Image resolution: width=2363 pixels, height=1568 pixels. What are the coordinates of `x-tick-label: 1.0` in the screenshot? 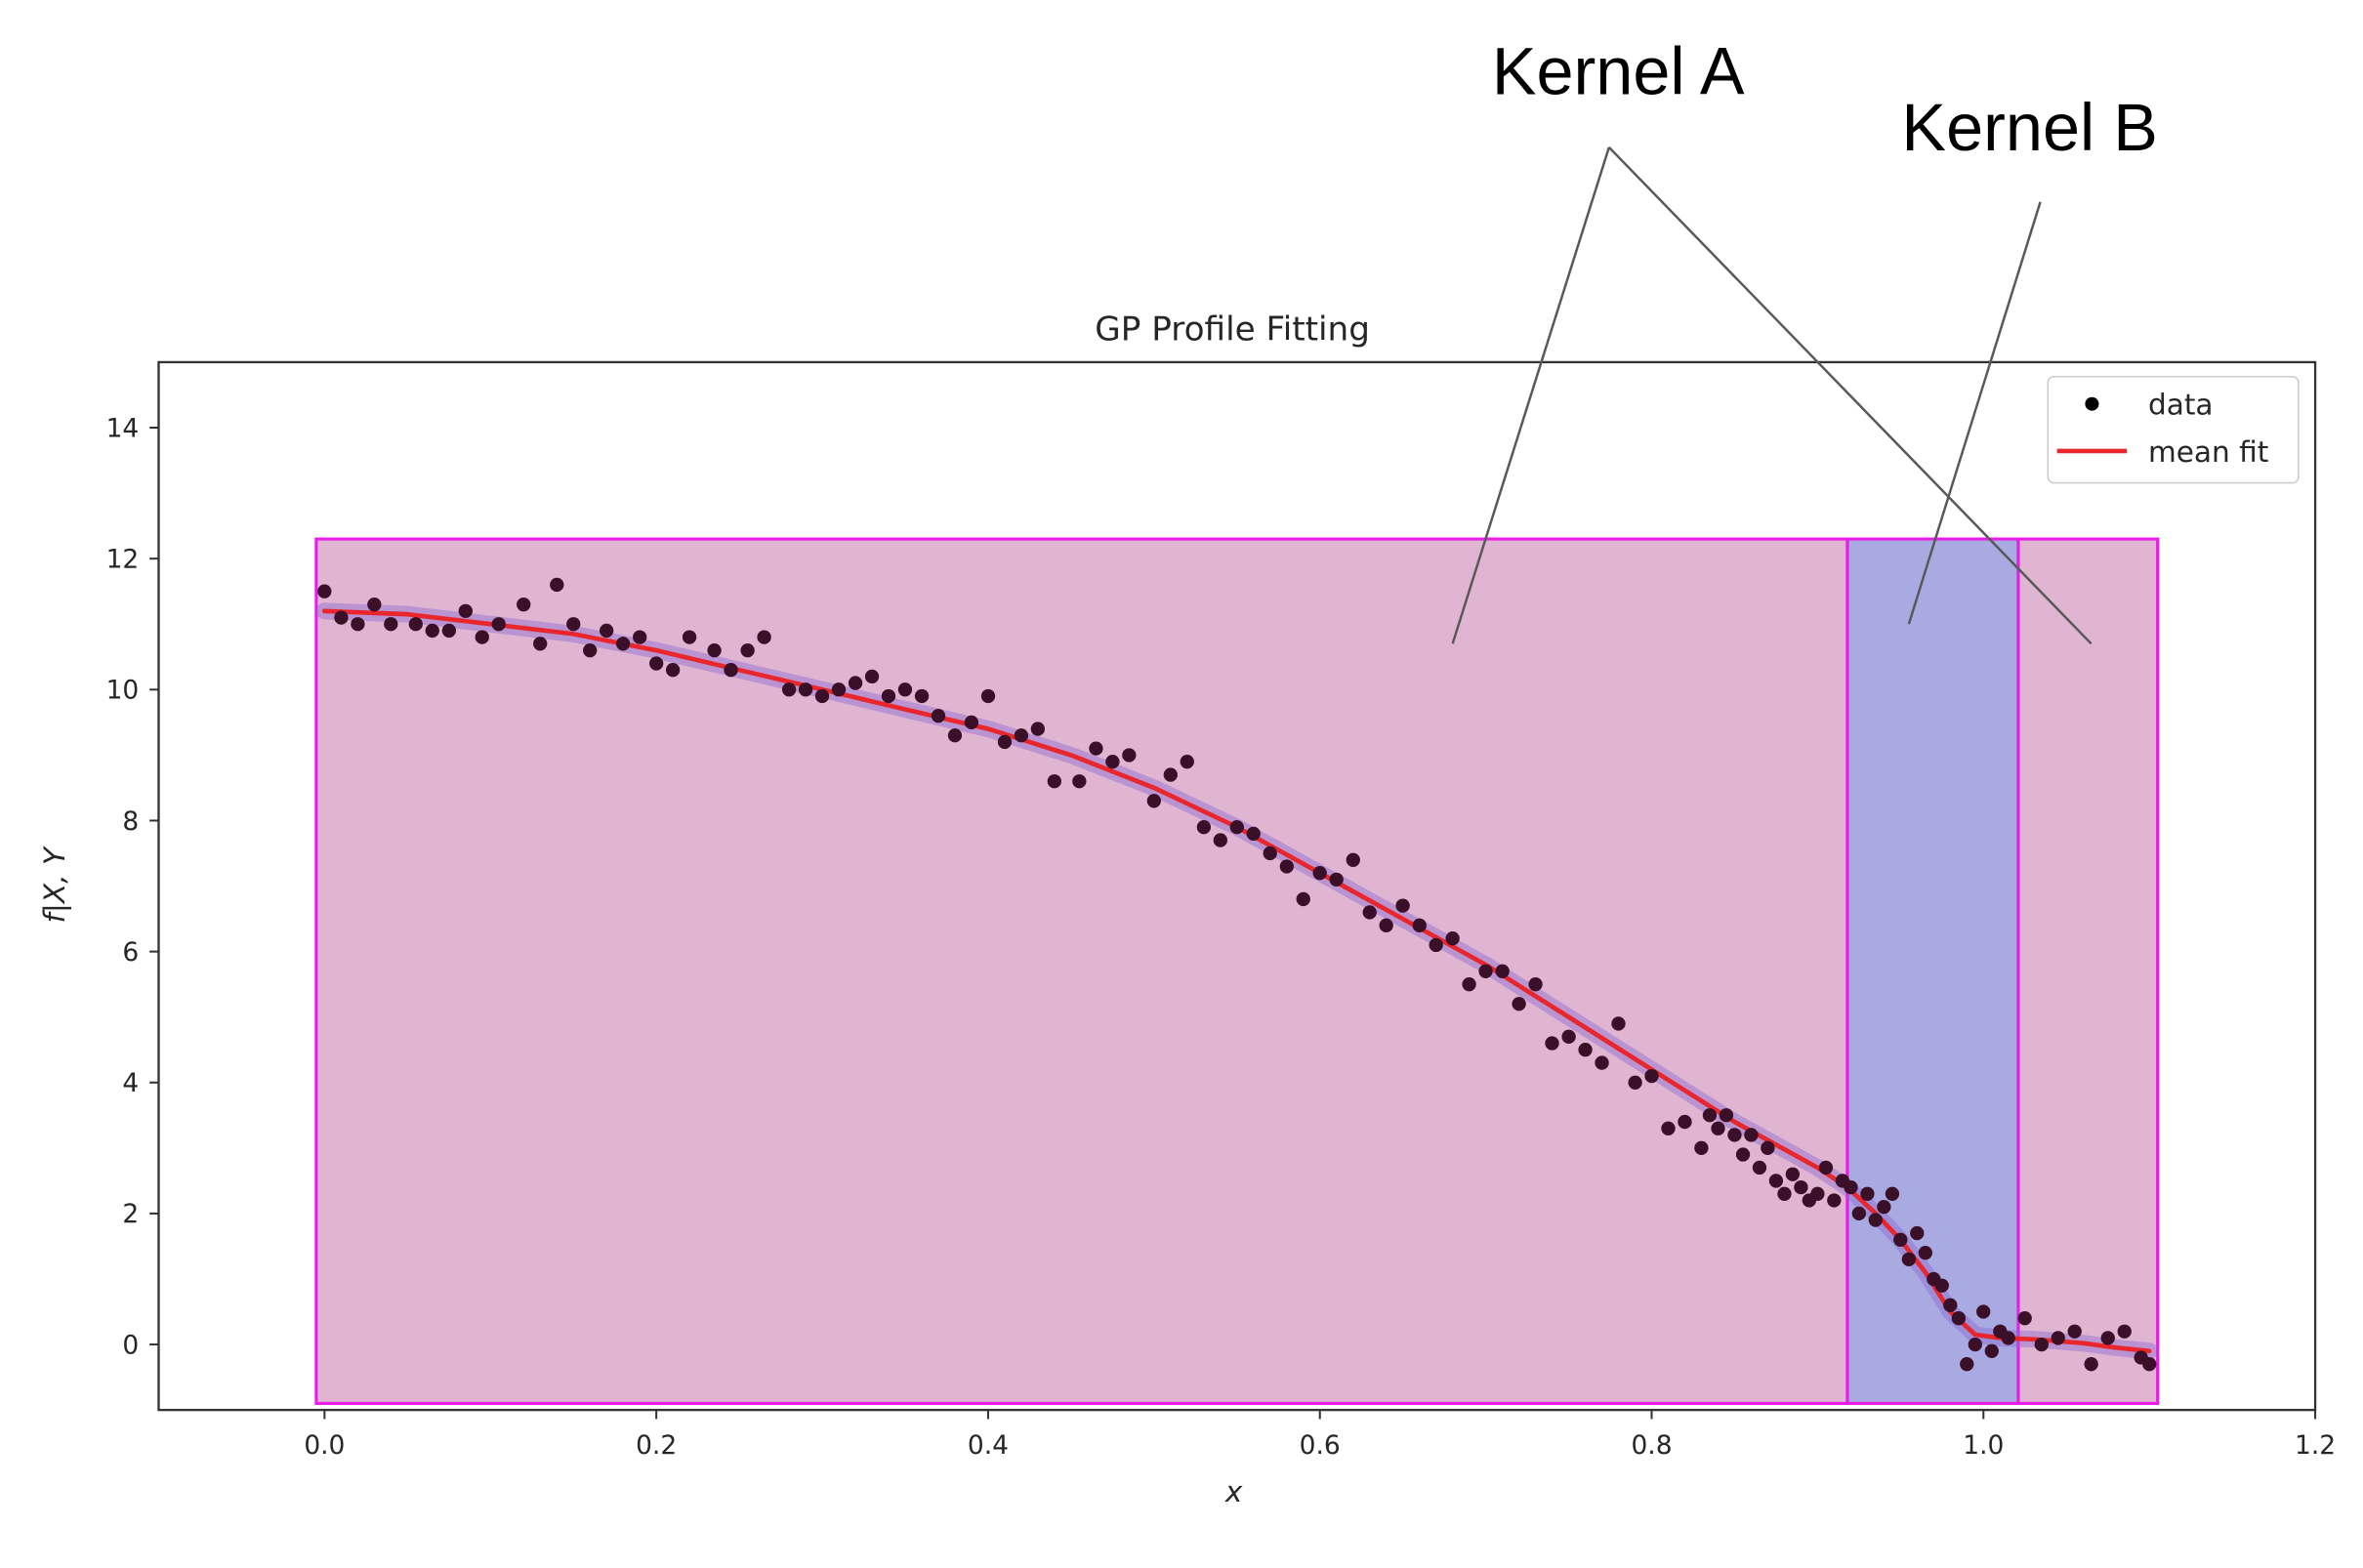 It's located at (1983, 1445).